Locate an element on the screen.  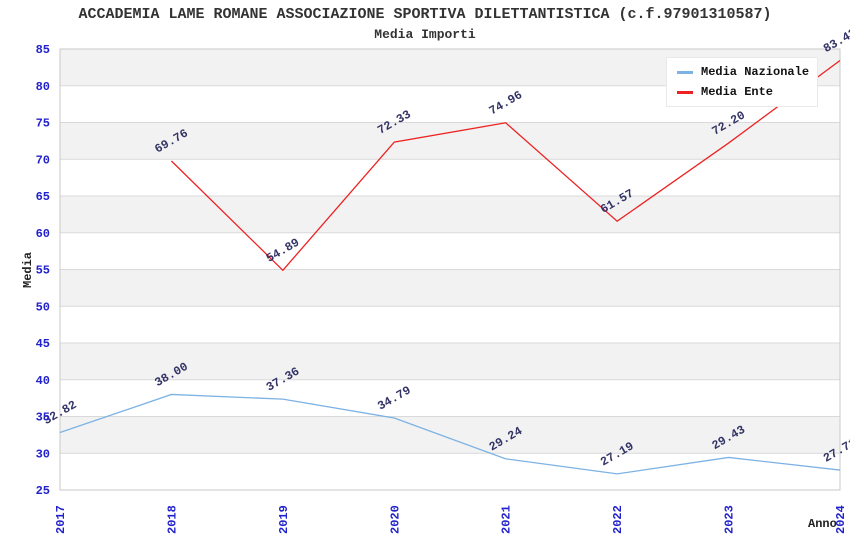
media-ente-line-swatch is located at coordinates (685, 92).